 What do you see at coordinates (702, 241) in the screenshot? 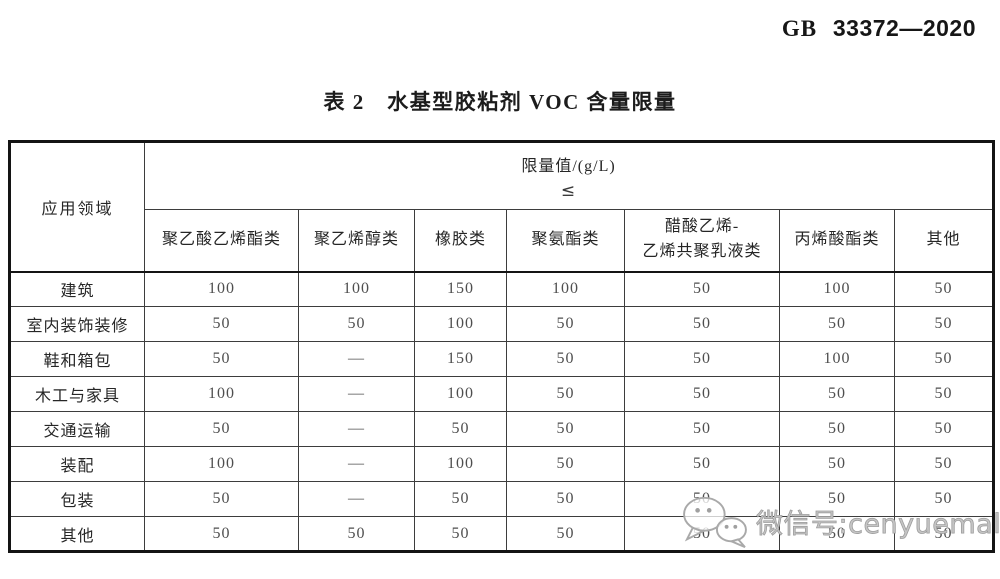
I see `column-header-vae: 醋酸乙烯- 乙烯共聚乳液类` at bounding box center [702, 241].